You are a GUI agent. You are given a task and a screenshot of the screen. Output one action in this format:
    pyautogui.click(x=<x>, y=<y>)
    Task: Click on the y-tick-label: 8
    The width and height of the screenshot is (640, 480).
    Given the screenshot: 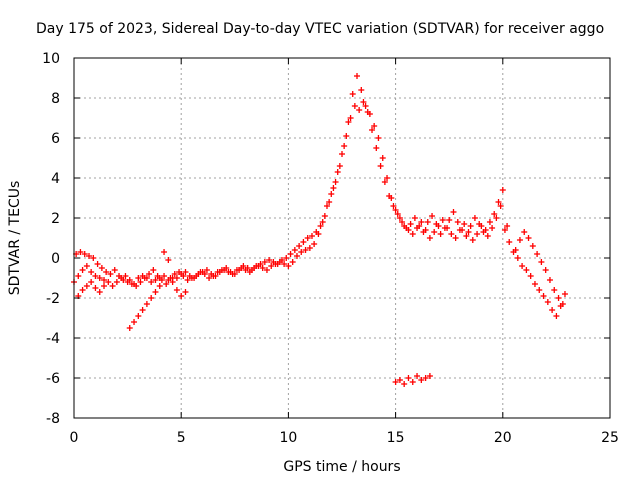 What is the action you would take?
    pyautogui.click(x=55, y=99)
    